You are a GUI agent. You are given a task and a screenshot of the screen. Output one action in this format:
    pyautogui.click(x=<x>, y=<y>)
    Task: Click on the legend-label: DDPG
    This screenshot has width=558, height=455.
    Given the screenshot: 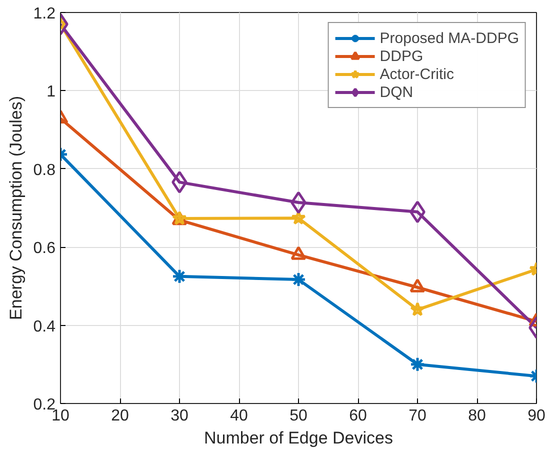 What is the action you would take?
    pyautogui.click(x=402, y=56)
    